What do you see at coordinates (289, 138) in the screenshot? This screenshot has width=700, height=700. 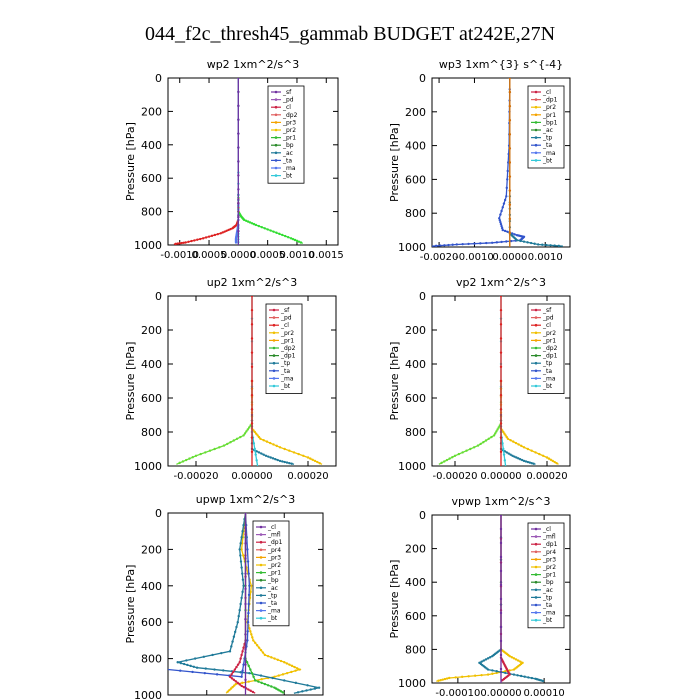 I see `legend-label: _pr1` at bounding box center [289, 138].